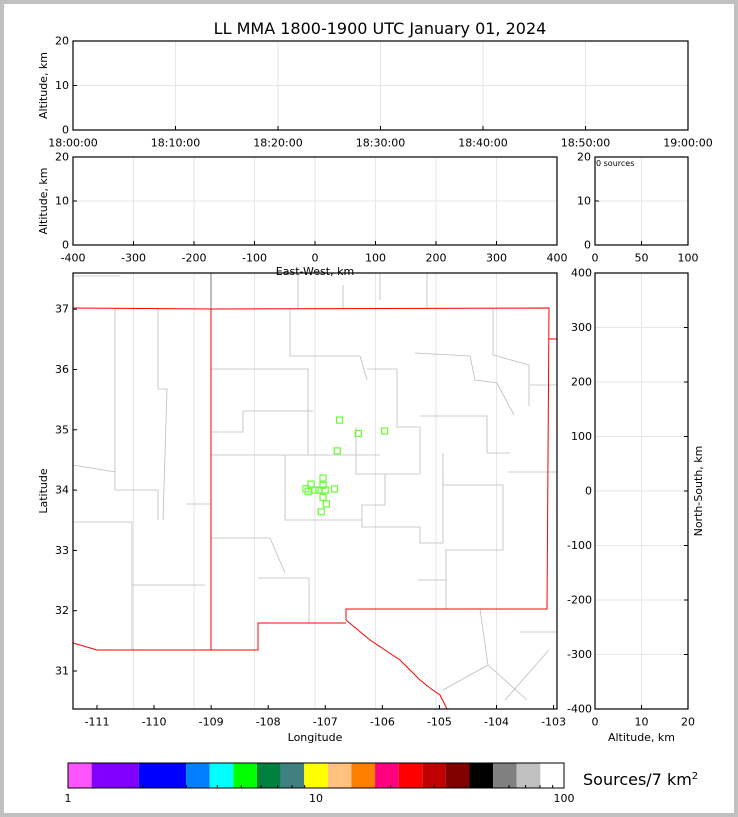 This screenshot has width=738, height=817. What do you see at coordinates (439, 722) in the screenshot?
I see `x-tick-label: -105` at bounding box center [439, 722].